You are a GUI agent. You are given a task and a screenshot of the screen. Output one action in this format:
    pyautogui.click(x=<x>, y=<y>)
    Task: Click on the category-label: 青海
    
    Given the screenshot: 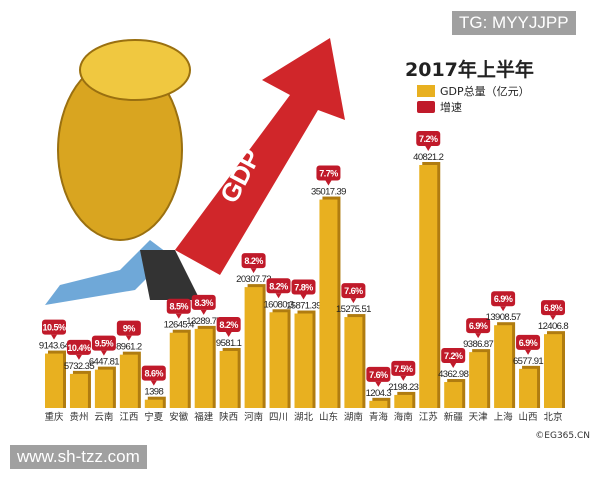 What is the action you would take?
    pyautogui.click(x=379, y=417)
    